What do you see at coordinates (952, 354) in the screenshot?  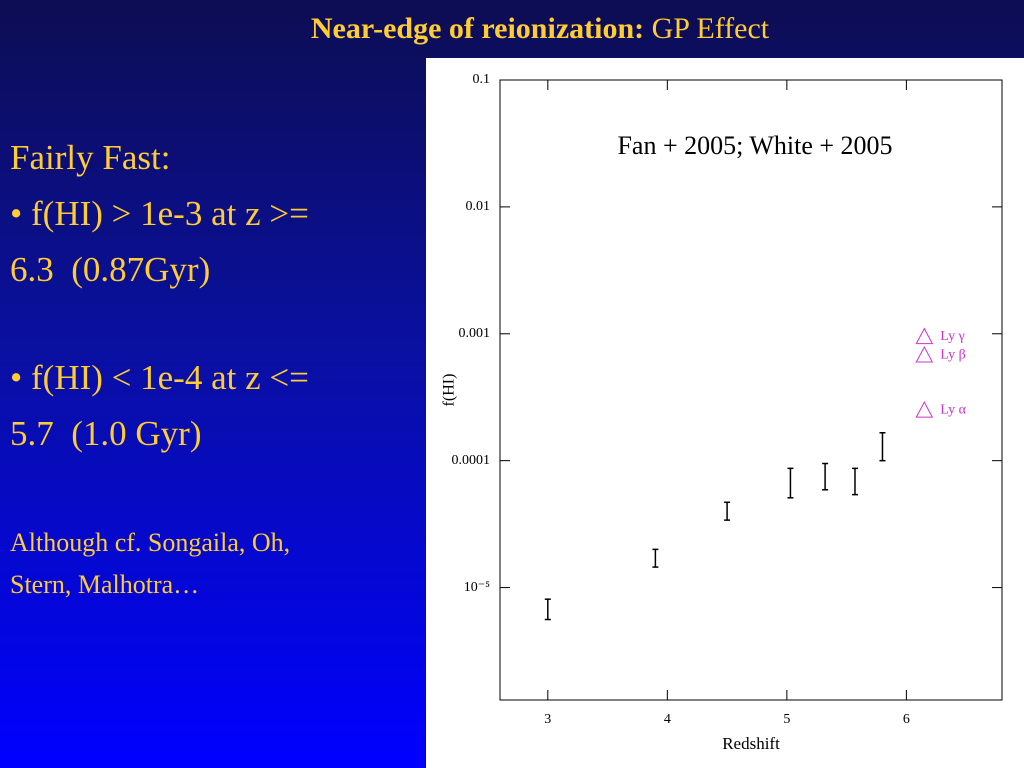 I see `limit-label: Ly β` at bounding box center [952, 354].